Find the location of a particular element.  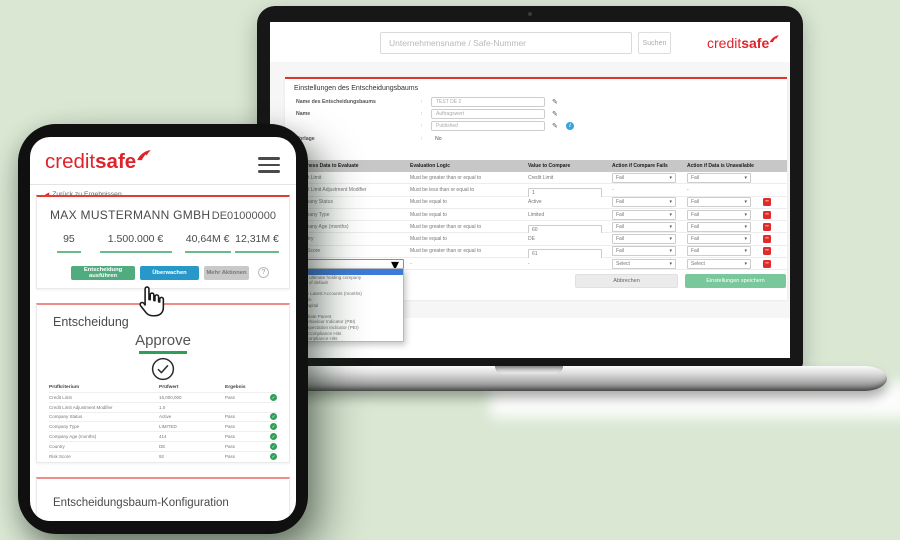

col-header-result: Ergebnis is located at coordinates (235, 387).